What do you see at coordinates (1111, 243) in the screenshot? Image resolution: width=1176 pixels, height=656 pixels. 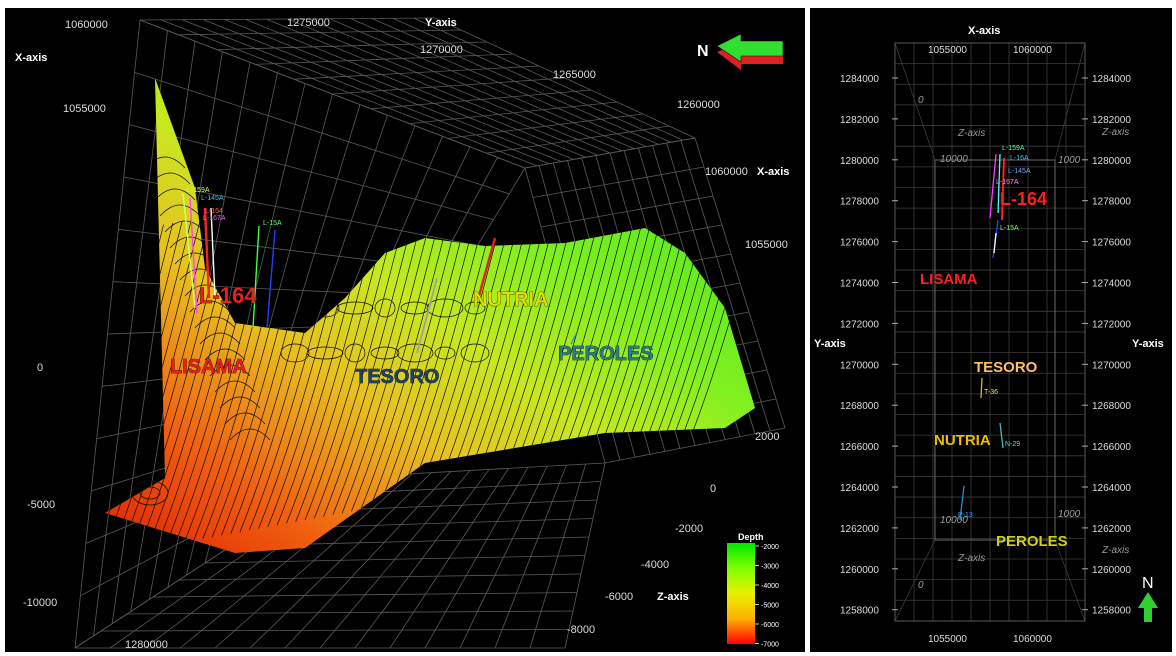 I see `y-tick-right: 1276000` at bounding box center [1111, 243].